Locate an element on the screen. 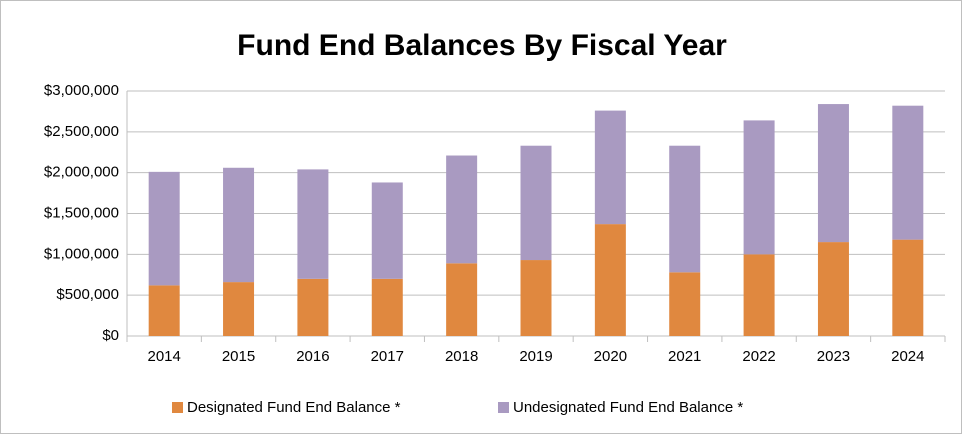 The image size is (963, 435). y-tick-label: $1,000,000 is located at coordinates (81, 253).